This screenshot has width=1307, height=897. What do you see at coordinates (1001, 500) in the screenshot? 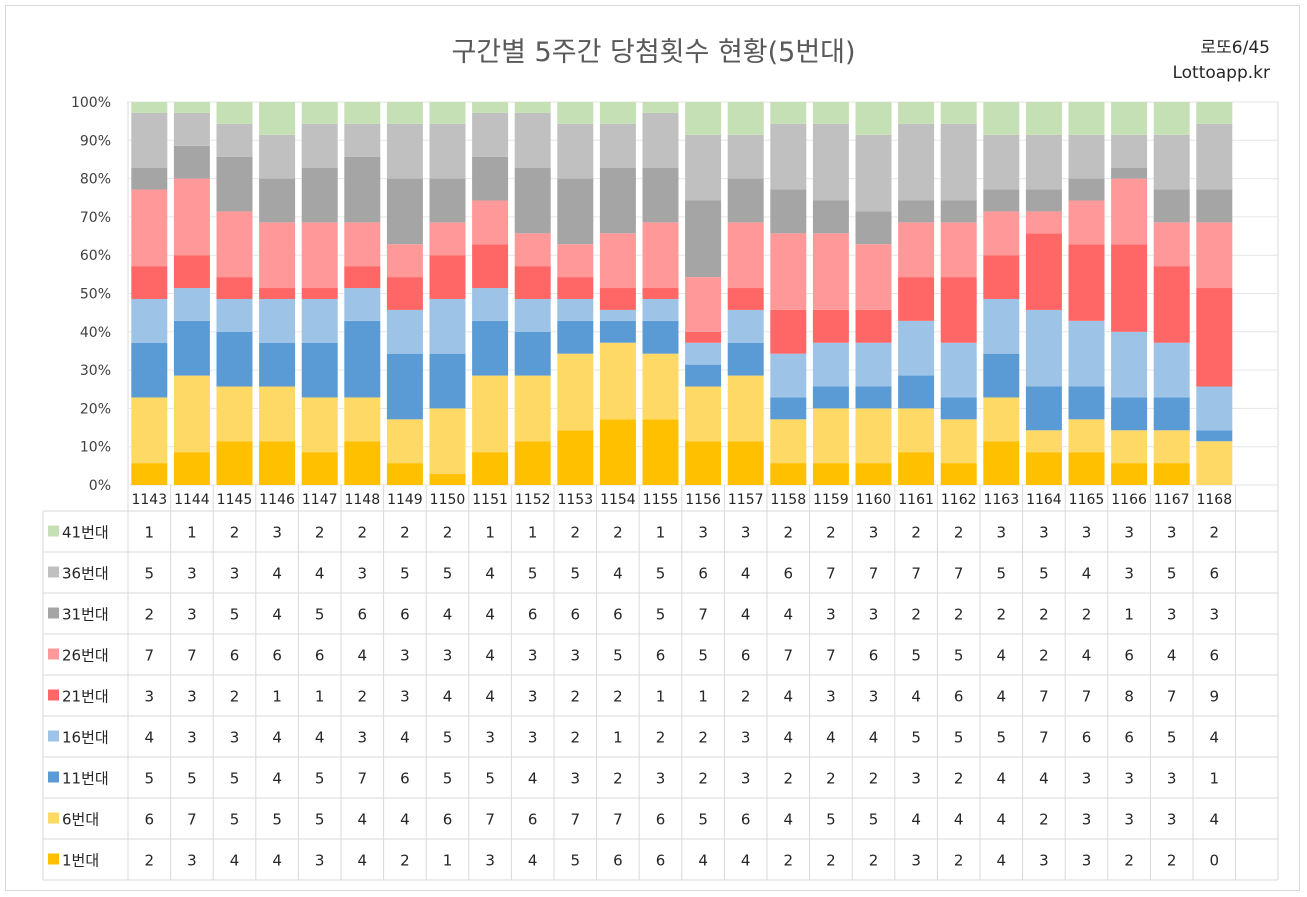
I see `x-tick-label: 1163` at bounding box center [1001, 500].